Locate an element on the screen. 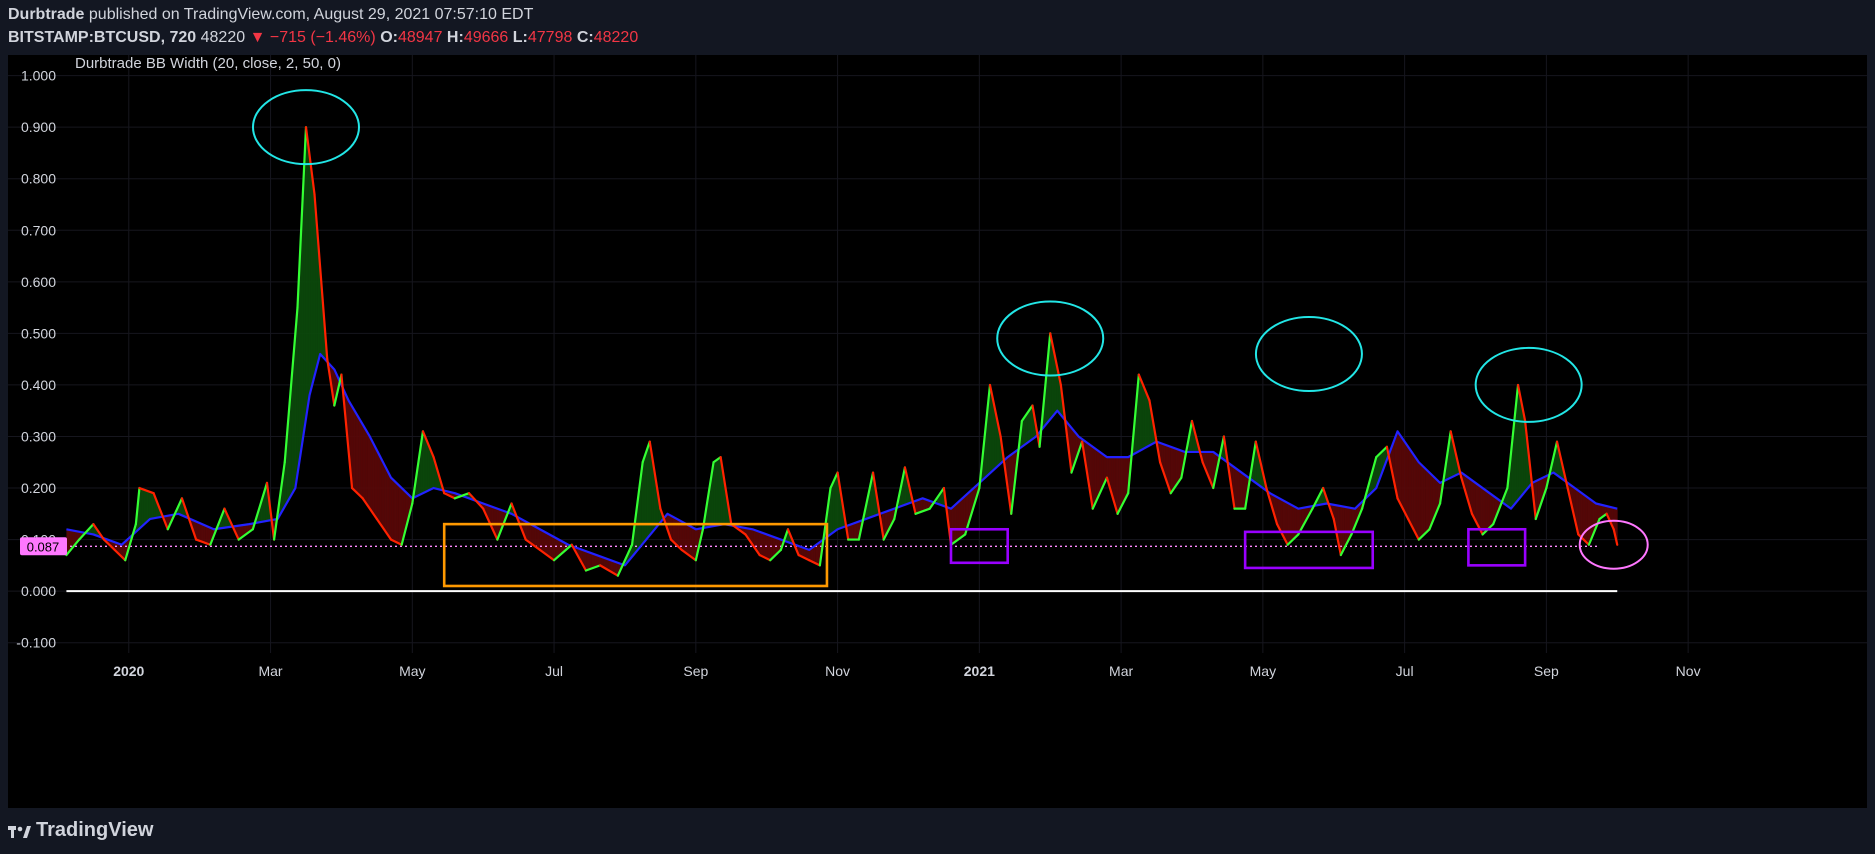 This screenshot has width=1875, height=854. symbol-label: BITSTAMP:BTCUSD, 720 is located at coordinates (102, 37).